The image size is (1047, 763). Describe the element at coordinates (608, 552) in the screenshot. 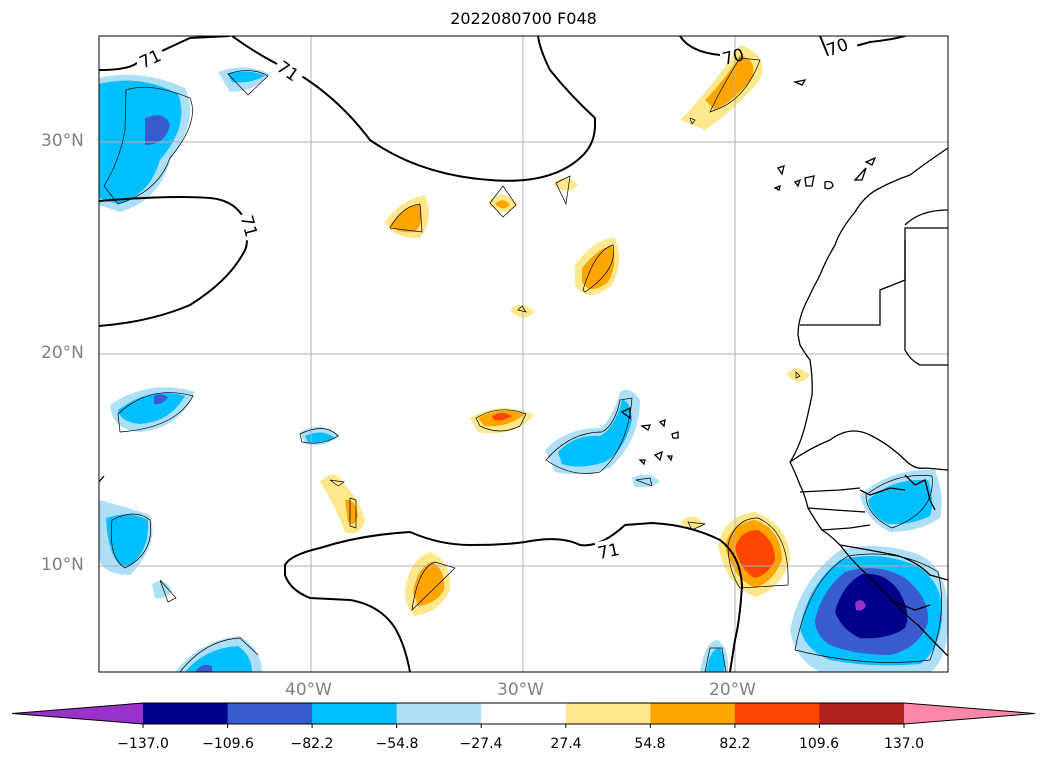

I see `contour-label: 71` at that location.